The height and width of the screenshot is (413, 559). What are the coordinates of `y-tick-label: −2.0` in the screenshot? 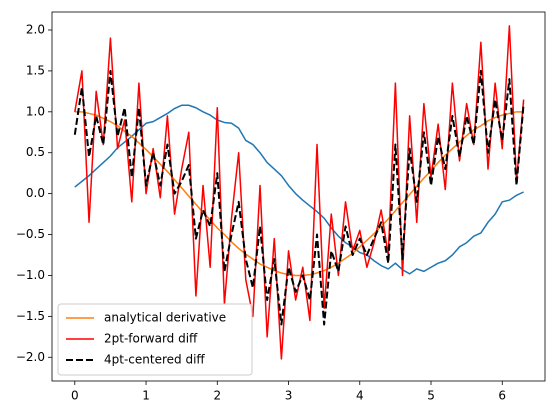 It's located at (30, 357).